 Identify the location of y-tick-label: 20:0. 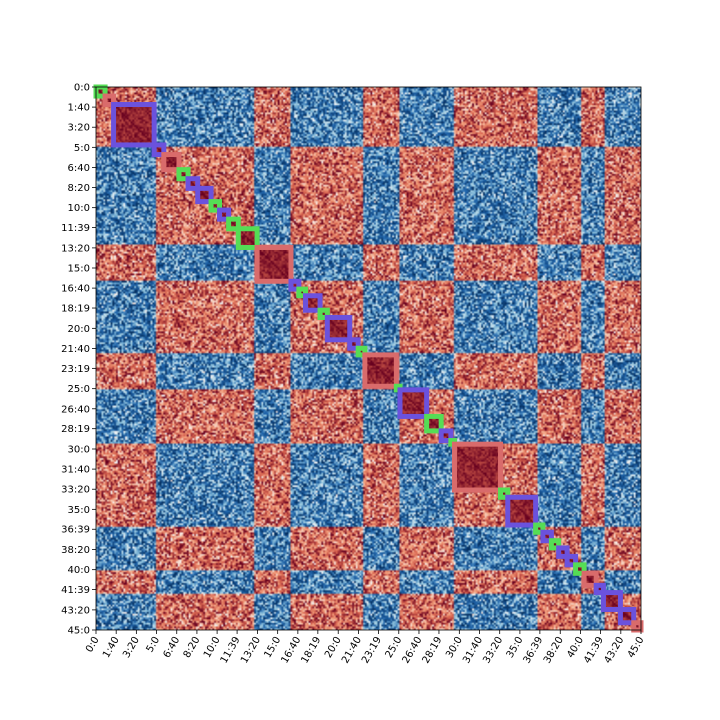
(79, 329).